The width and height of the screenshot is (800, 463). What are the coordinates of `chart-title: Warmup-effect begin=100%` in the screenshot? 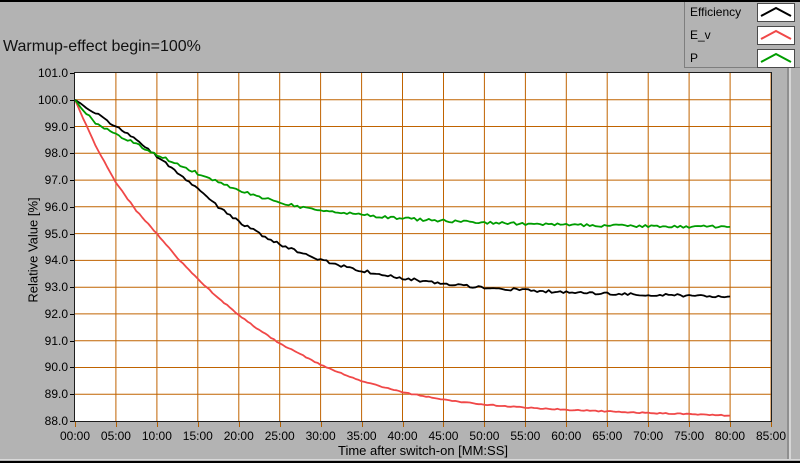 It's located at (102, 46).